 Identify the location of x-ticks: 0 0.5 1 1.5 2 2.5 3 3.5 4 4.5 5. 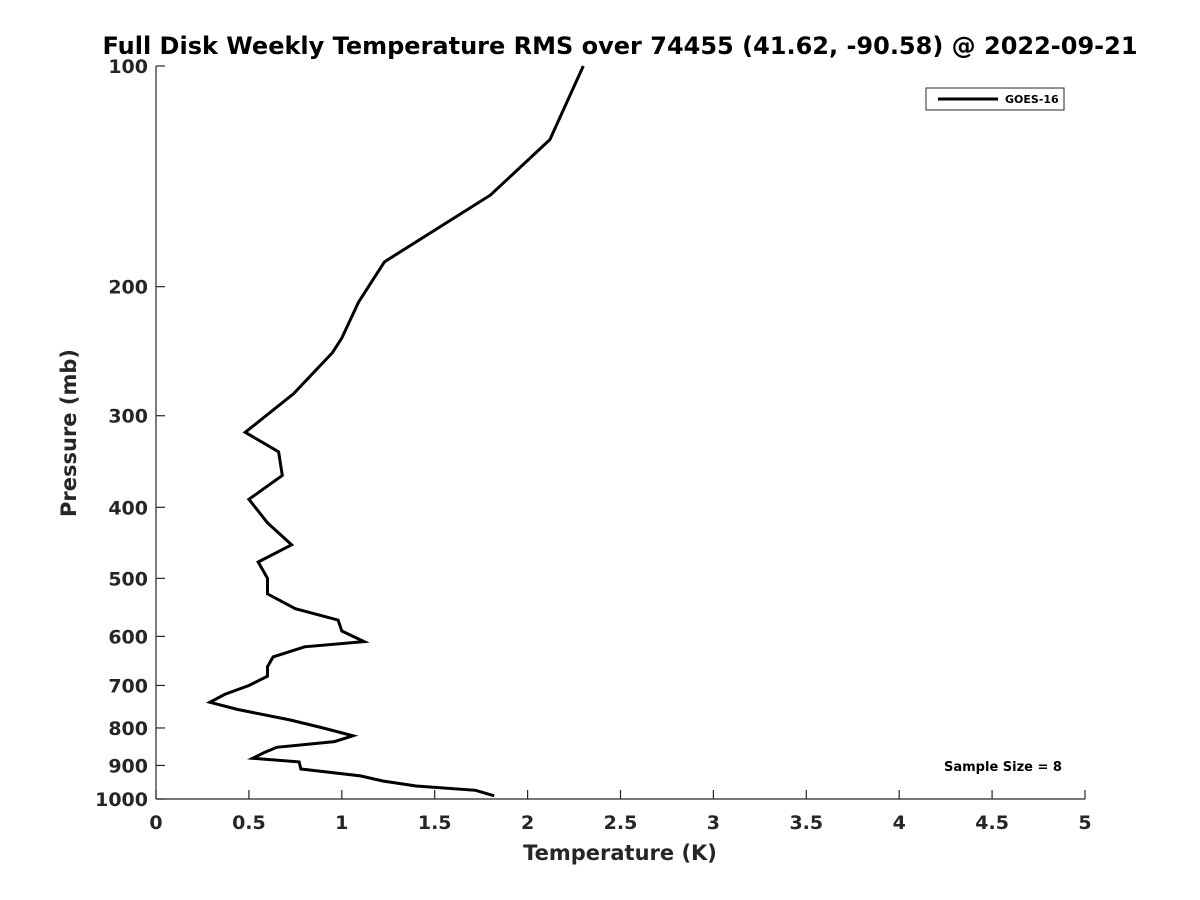
(620, 812).